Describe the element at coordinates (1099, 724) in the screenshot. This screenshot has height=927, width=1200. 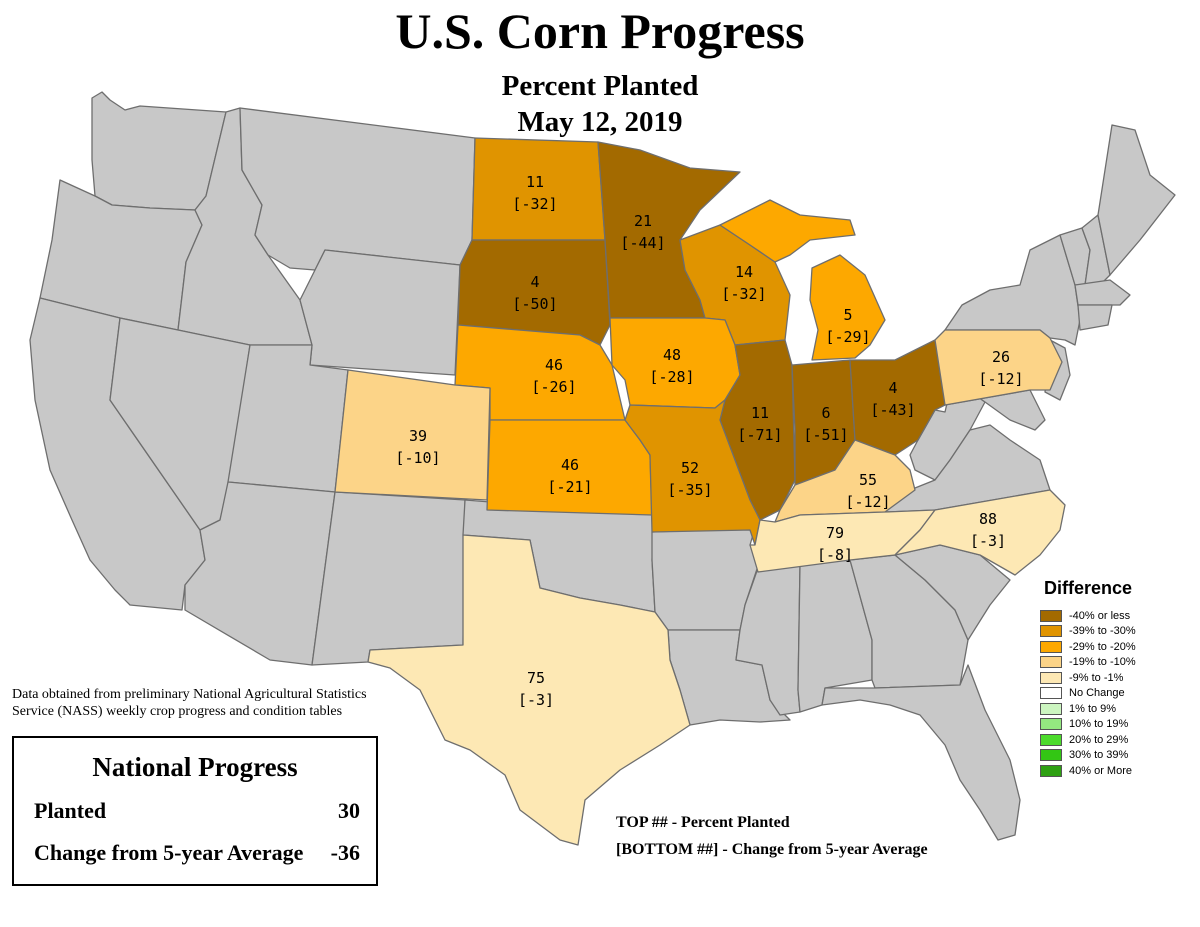
I see `legend-label: 10% to 19%` at that location.